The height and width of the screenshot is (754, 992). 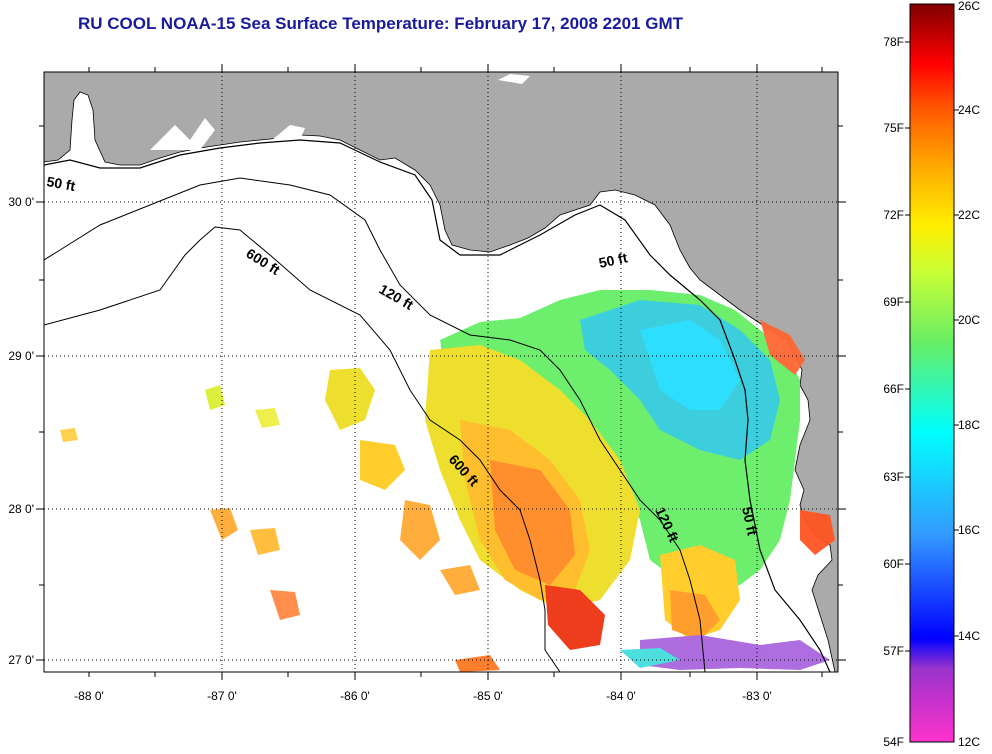 What do you see at coordinates (893, 42) in the screenshot?
I see `colorbar-f-label: 78F` at bounding box center [893, 42].